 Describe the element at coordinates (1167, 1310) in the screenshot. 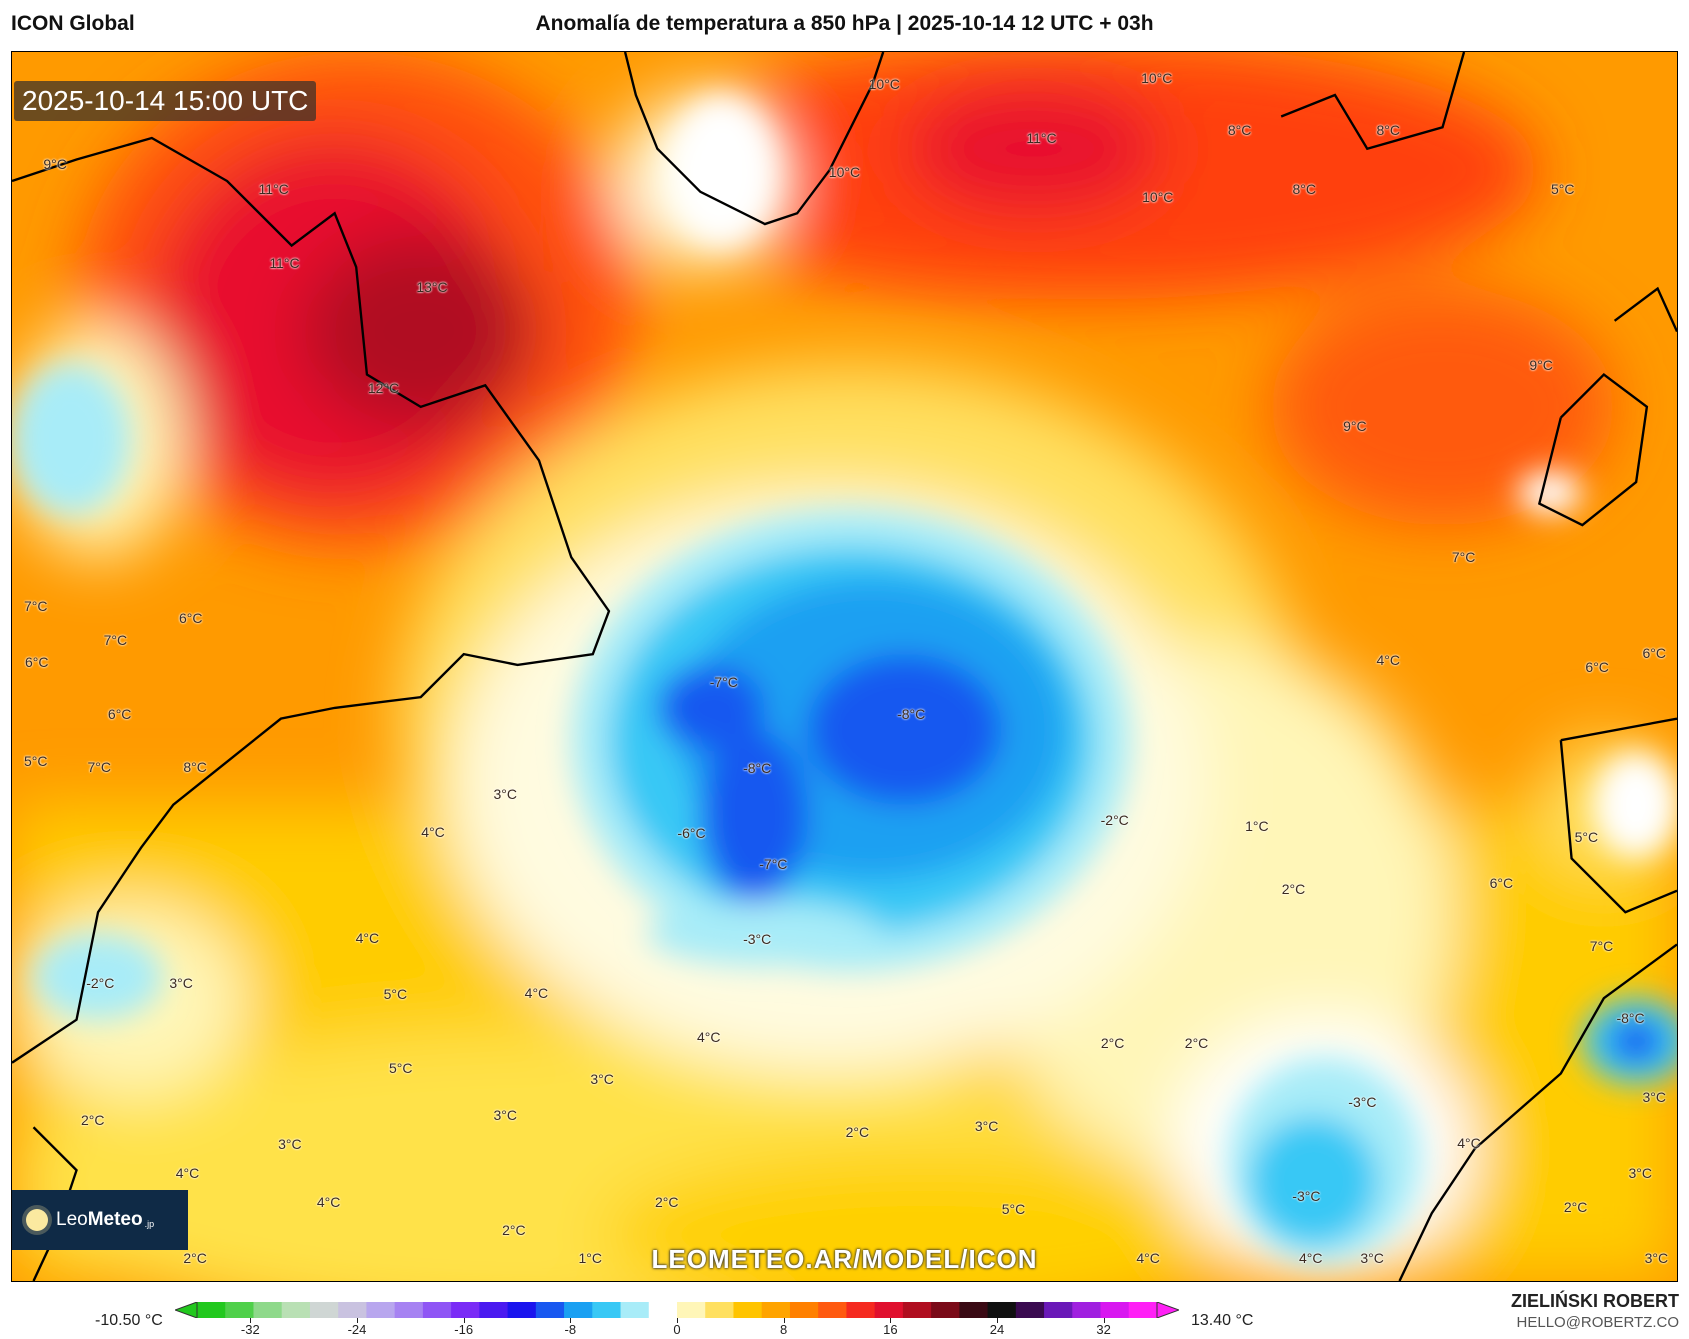

I see `colorbar-max-arrow` at that location.